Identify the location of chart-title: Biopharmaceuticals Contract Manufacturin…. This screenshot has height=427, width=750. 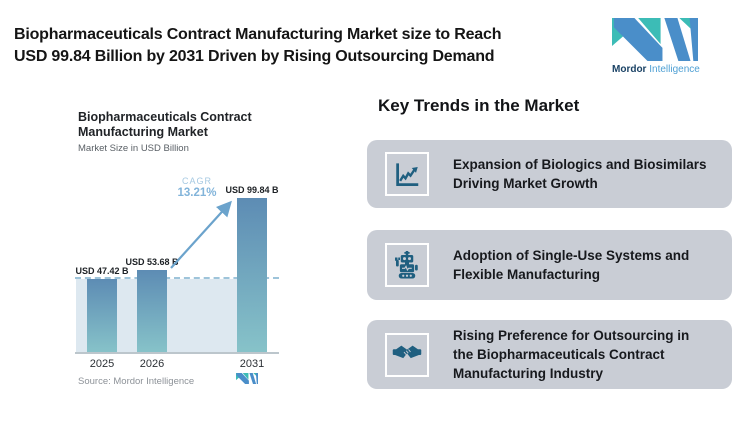
(165, 124).